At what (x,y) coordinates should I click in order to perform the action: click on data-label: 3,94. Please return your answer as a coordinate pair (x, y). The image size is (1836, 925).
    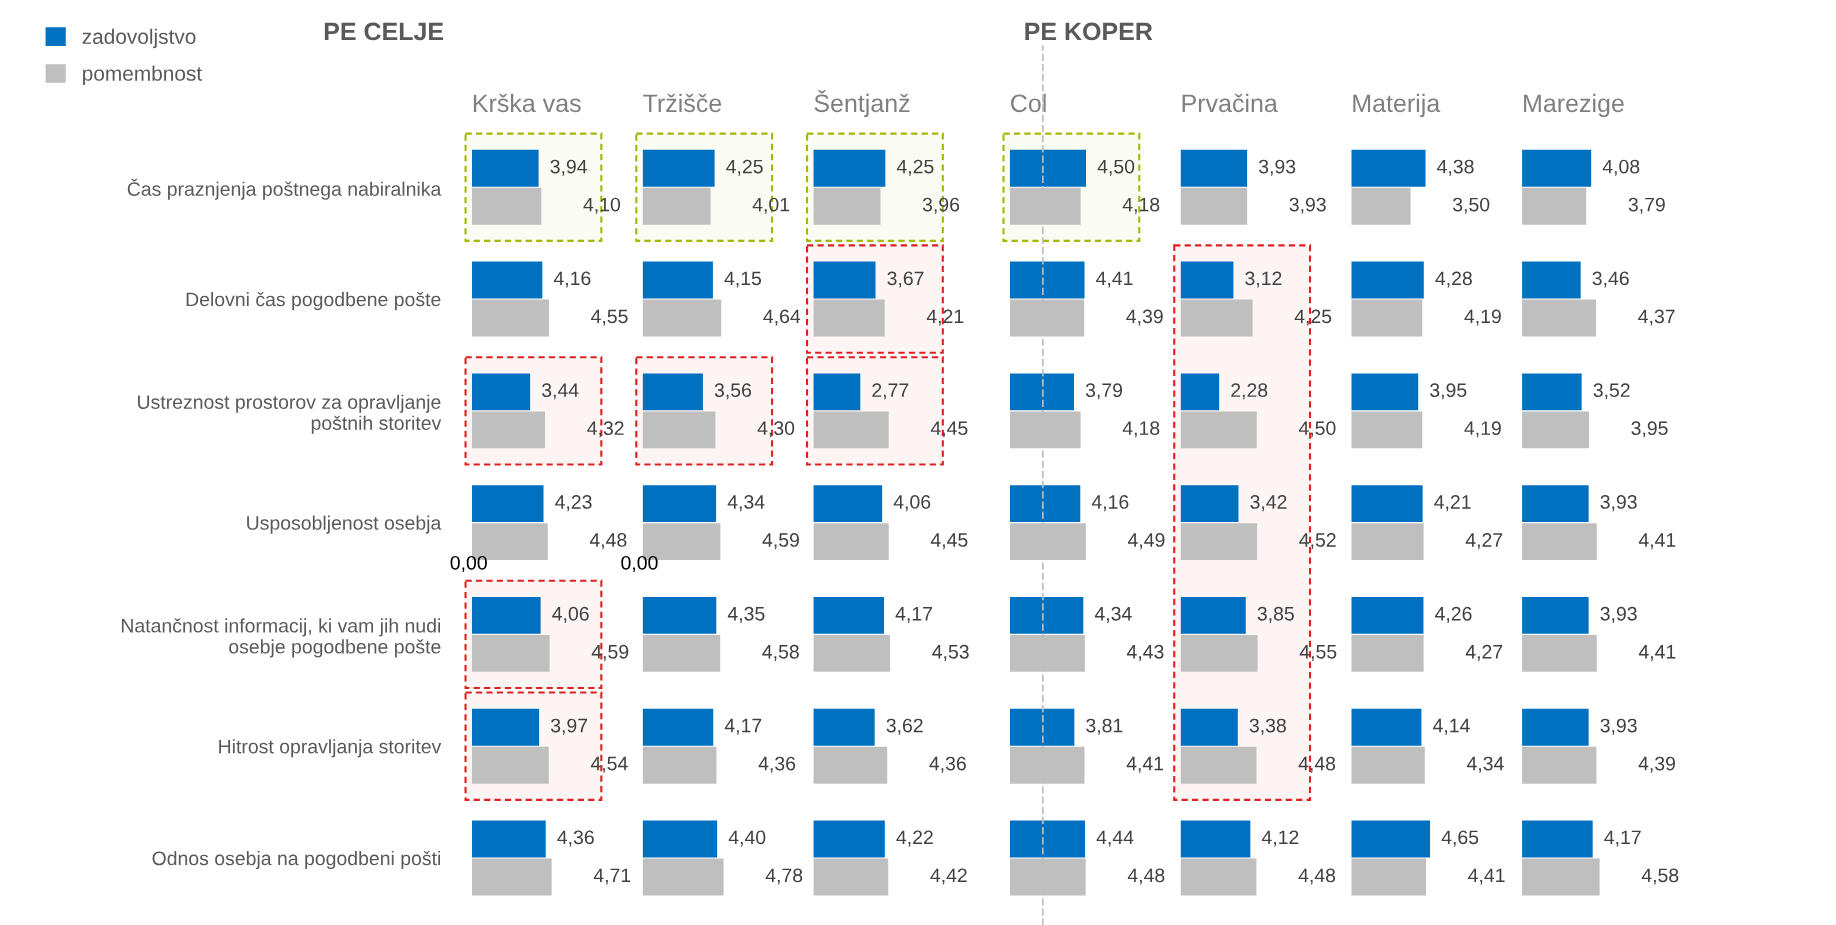
    Looking at the image, I should click on (568, 167).